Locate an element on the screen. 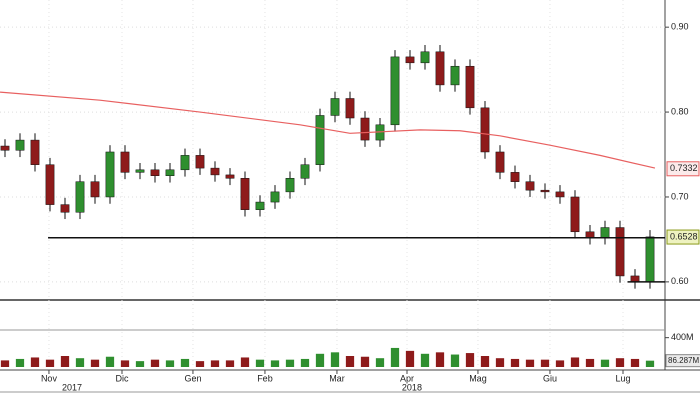 This screenshot has height=400, width=700. year-label: 2017 is located at coordinates (72, 387).